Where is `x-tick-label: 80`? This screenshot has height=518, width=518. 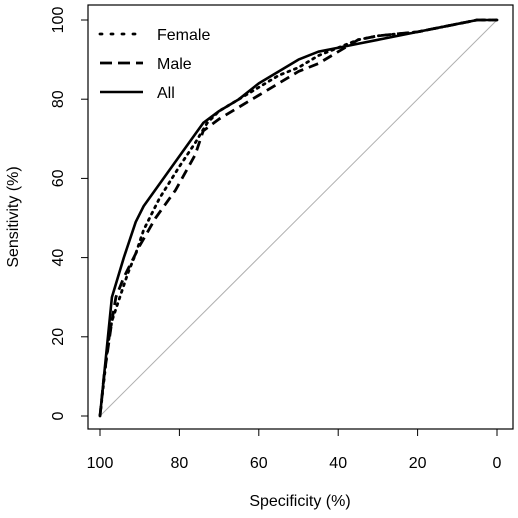
x-tick-label: 80 is located at coordinates (180, 463).